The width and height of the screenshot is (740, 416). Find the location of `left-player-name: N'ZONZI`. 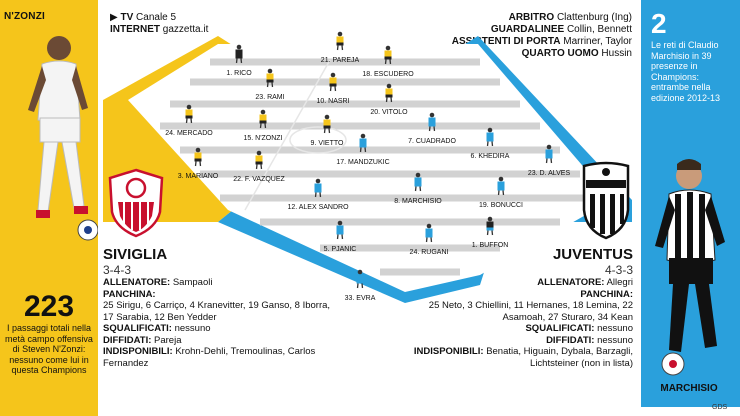

left-player-name: N'ZONZI is located at coordinates (24, 16).